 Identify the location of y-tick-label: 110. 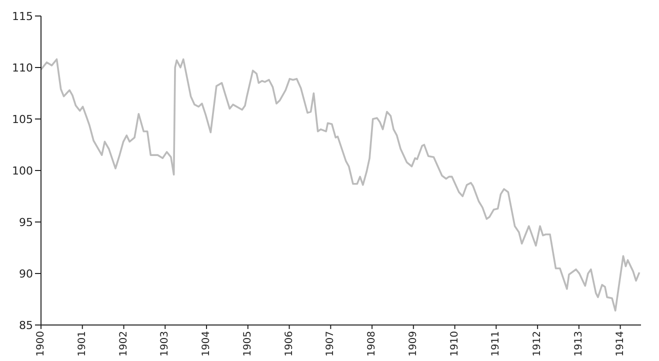
(22, 67).